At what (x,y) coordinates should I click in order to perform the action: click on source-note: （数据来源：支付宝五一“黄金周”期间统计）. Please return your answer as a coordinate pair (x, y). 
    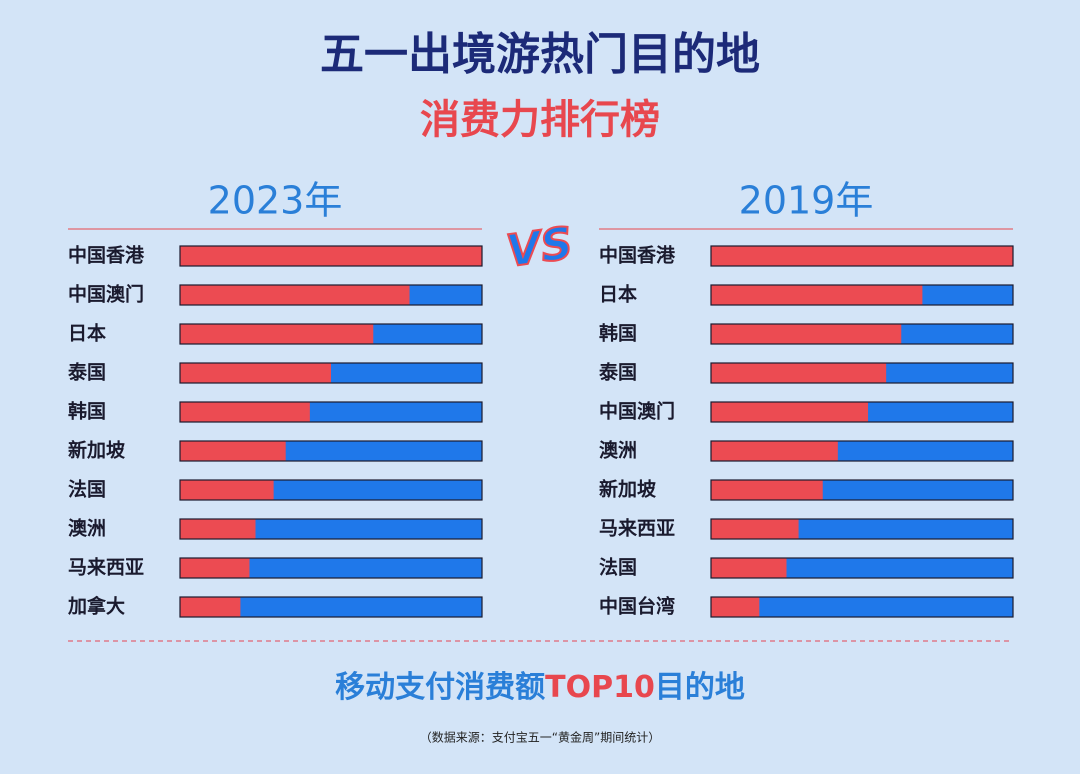
    Looking at the image, I should click on (540, 737).